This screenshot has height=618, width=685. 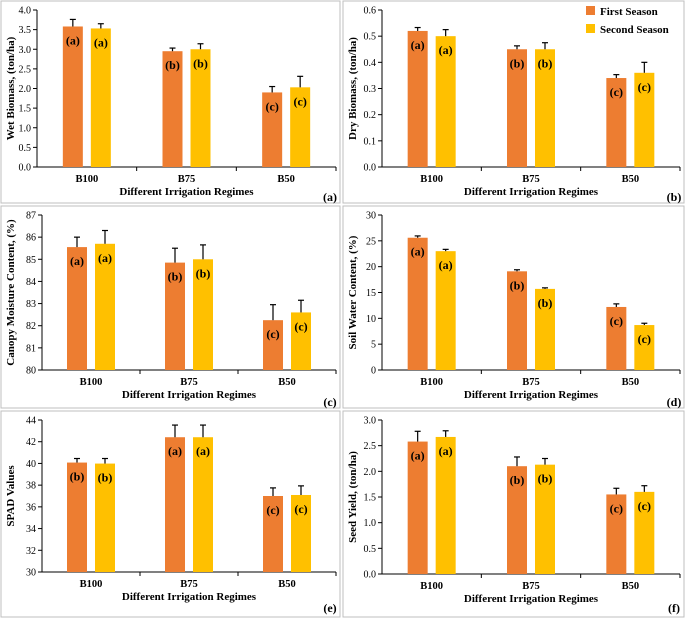 What do you see at coordinates (627, 21) in the screenshot?
I see `legend: First Season Second Season` at bounding box center [627, 21].